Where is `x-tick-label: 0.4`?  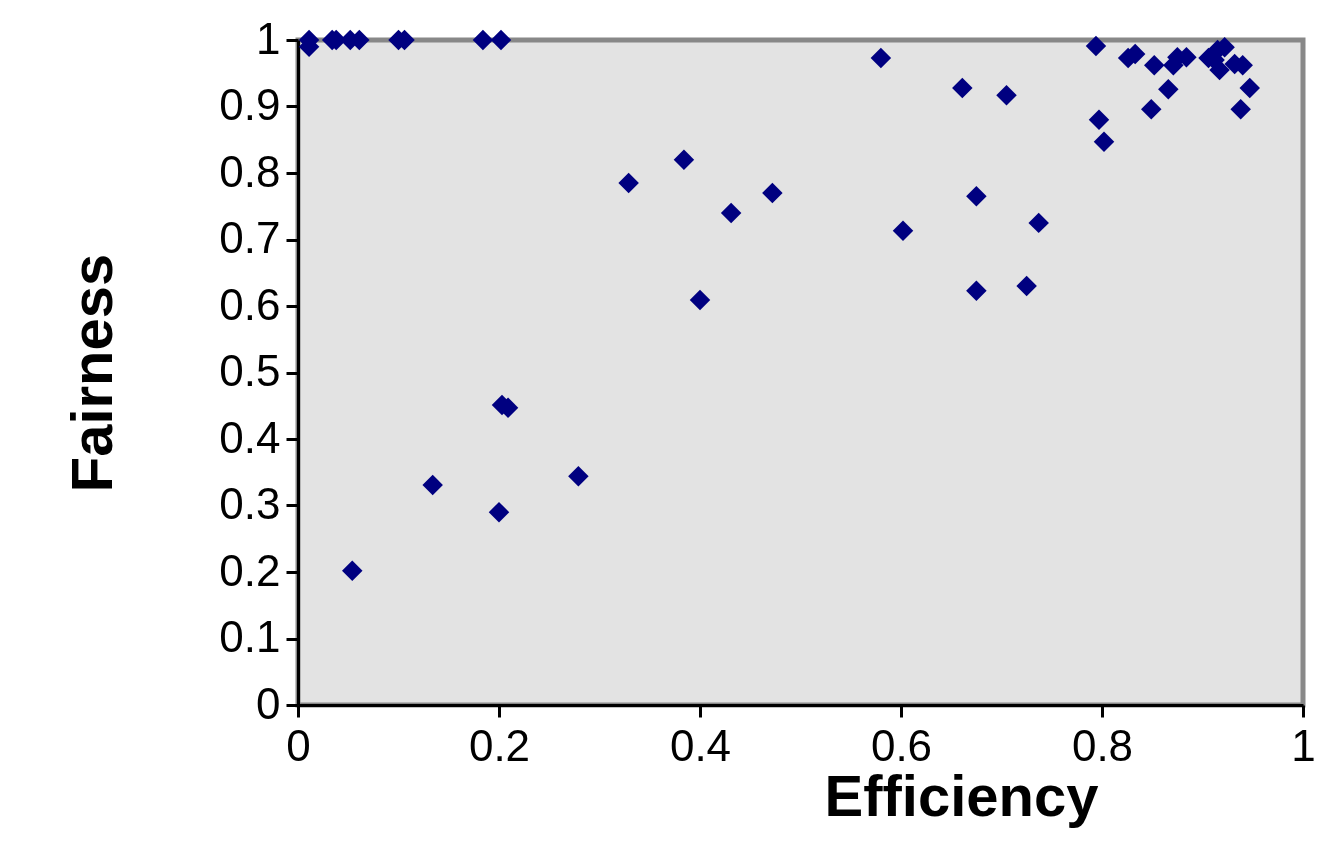 x-tick-label: 0.4 is located at coordinates (700, 745).